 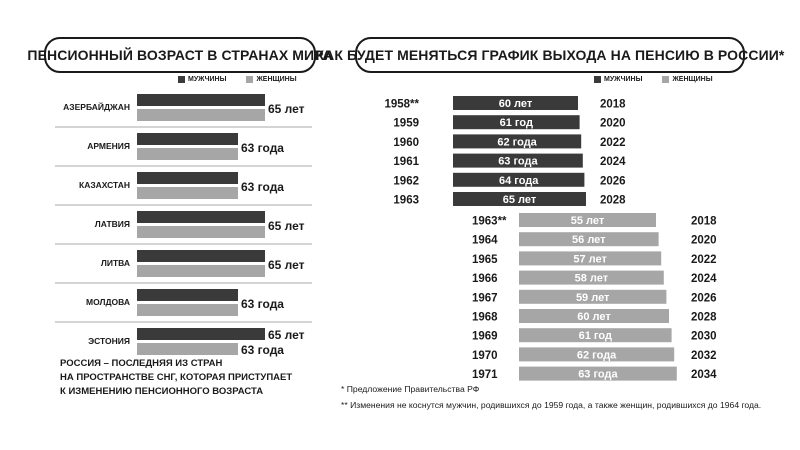 What do you see at coordinates (704, 356) in the screenshot?
I see `retire-year-label: 2032` at bounding box center [704, 356].